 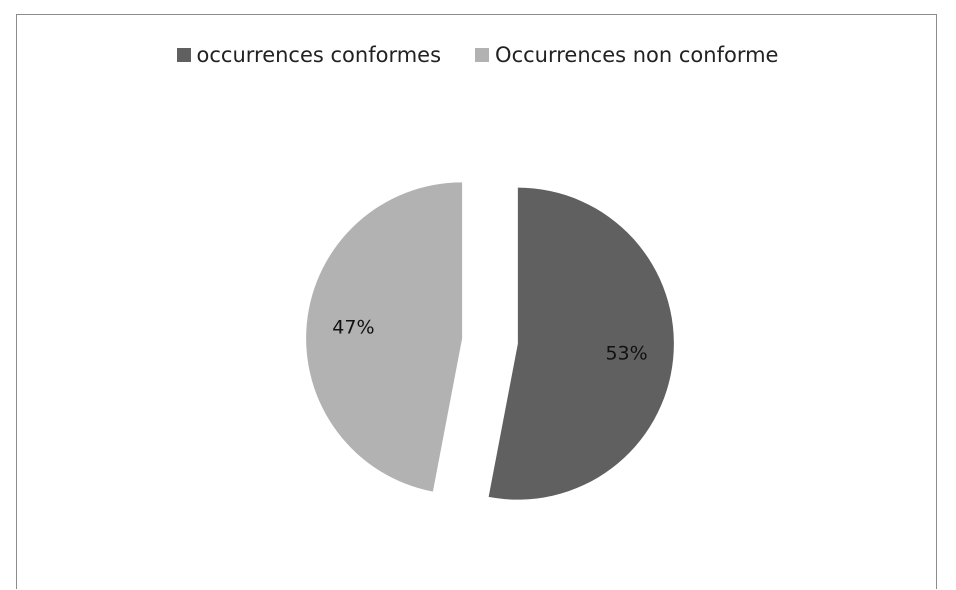 I want to click on legend-swatch-conformes, so click(x=183, y=55).